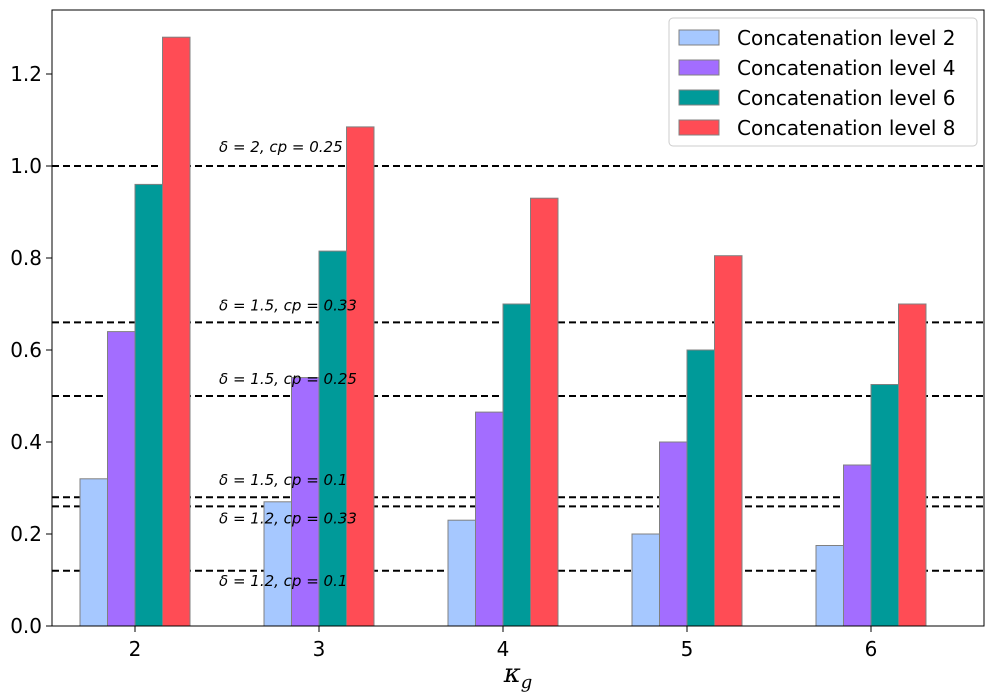  Describe the element at coordinates (26, 350) in the screenshot. I see `y-tick-label: 0.6` at that location.